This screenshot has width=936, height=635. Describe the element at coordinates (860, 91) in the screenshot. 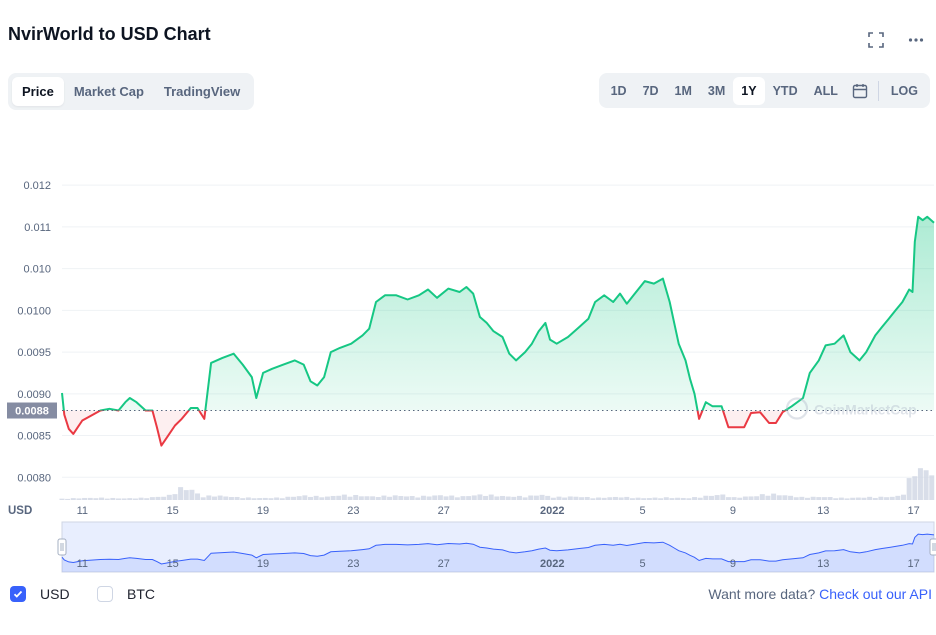

I see `calendar-icon` at that location.